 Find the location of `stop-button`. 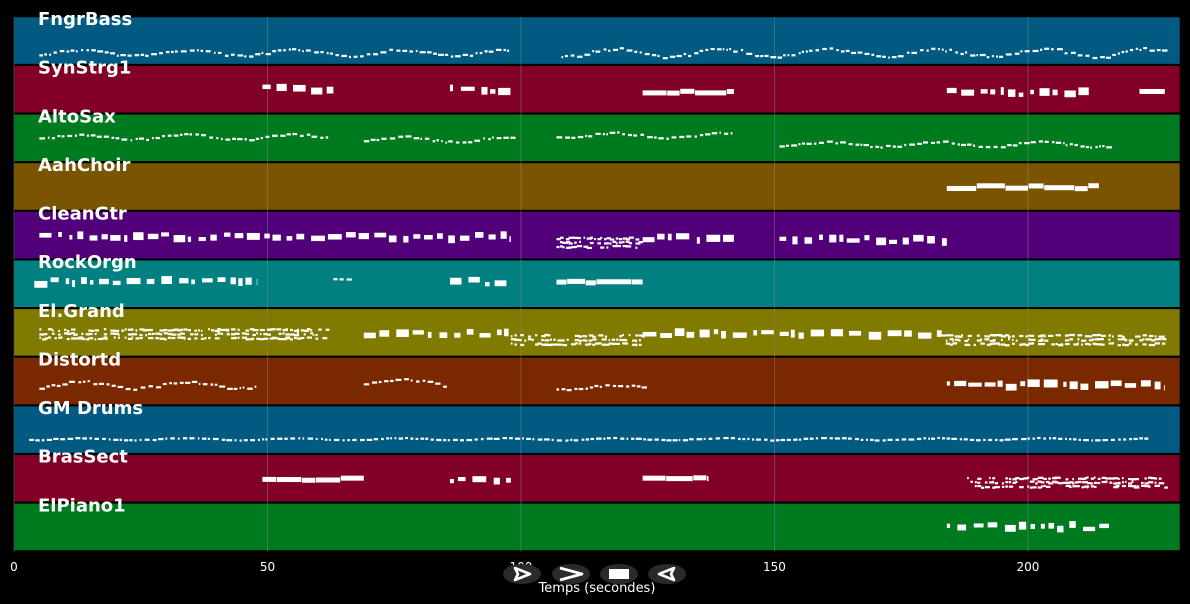

stop-button is located at coordinates (619, 574).